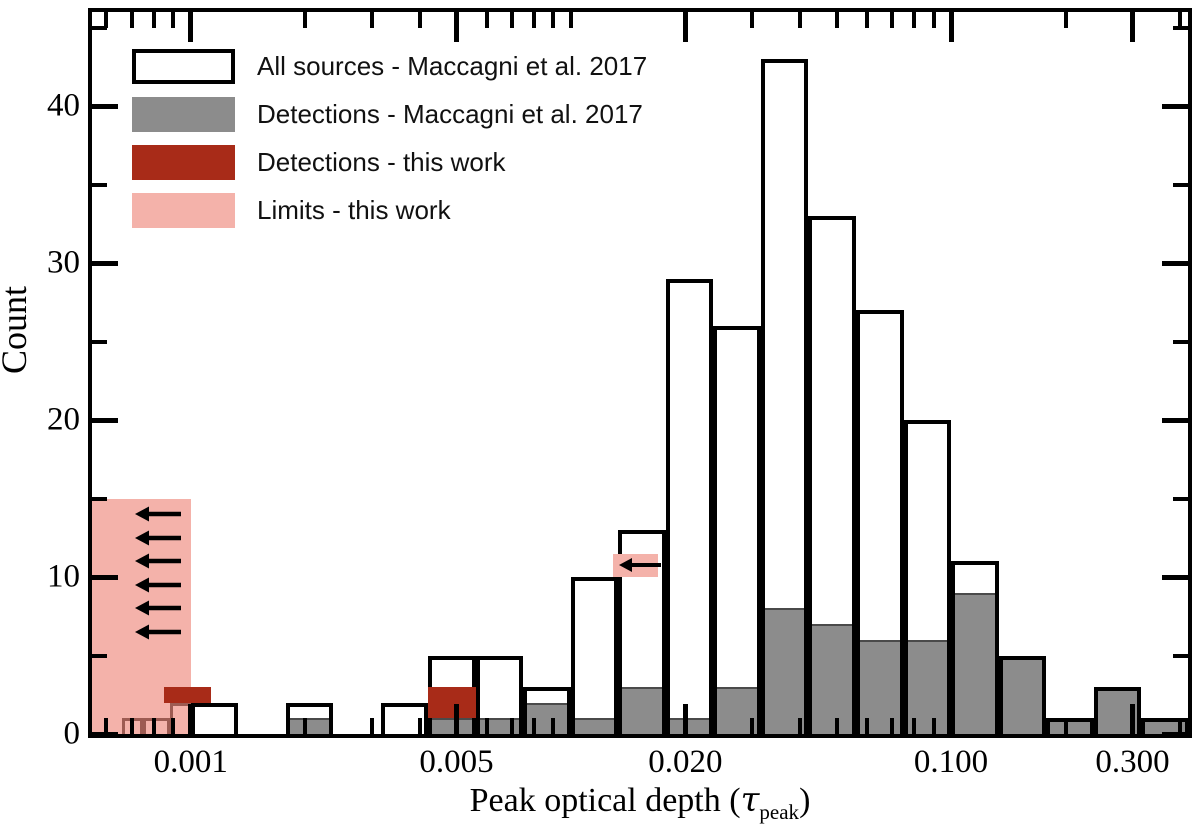 This screenshot has height=832, width=1200. What do you see at coordinates (72, 733) in the screenshot?
I see `y-tick-label: 0` at bounding box center [72, 733].